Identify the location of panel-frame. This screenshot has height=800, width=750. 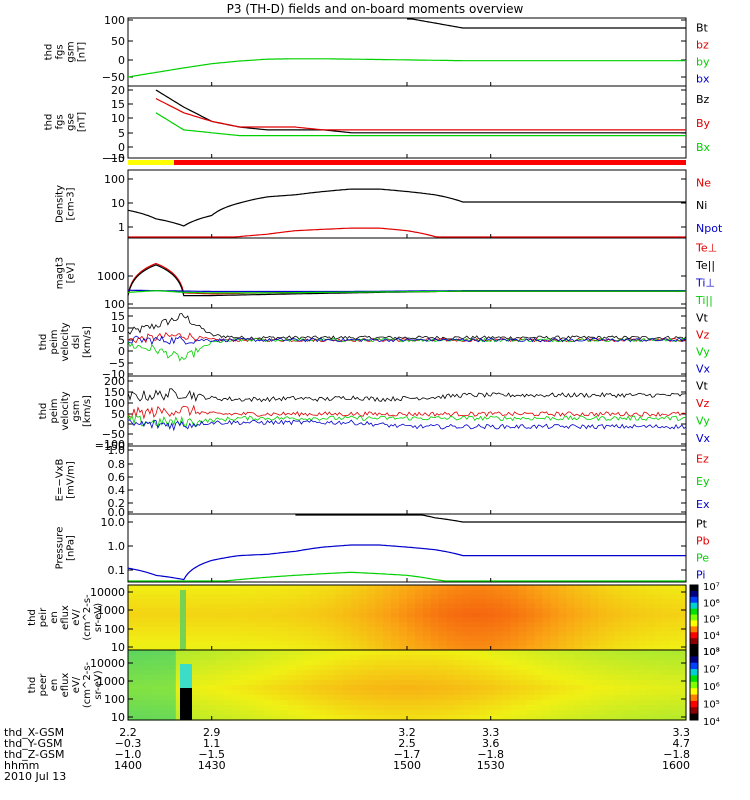
(407, 480).